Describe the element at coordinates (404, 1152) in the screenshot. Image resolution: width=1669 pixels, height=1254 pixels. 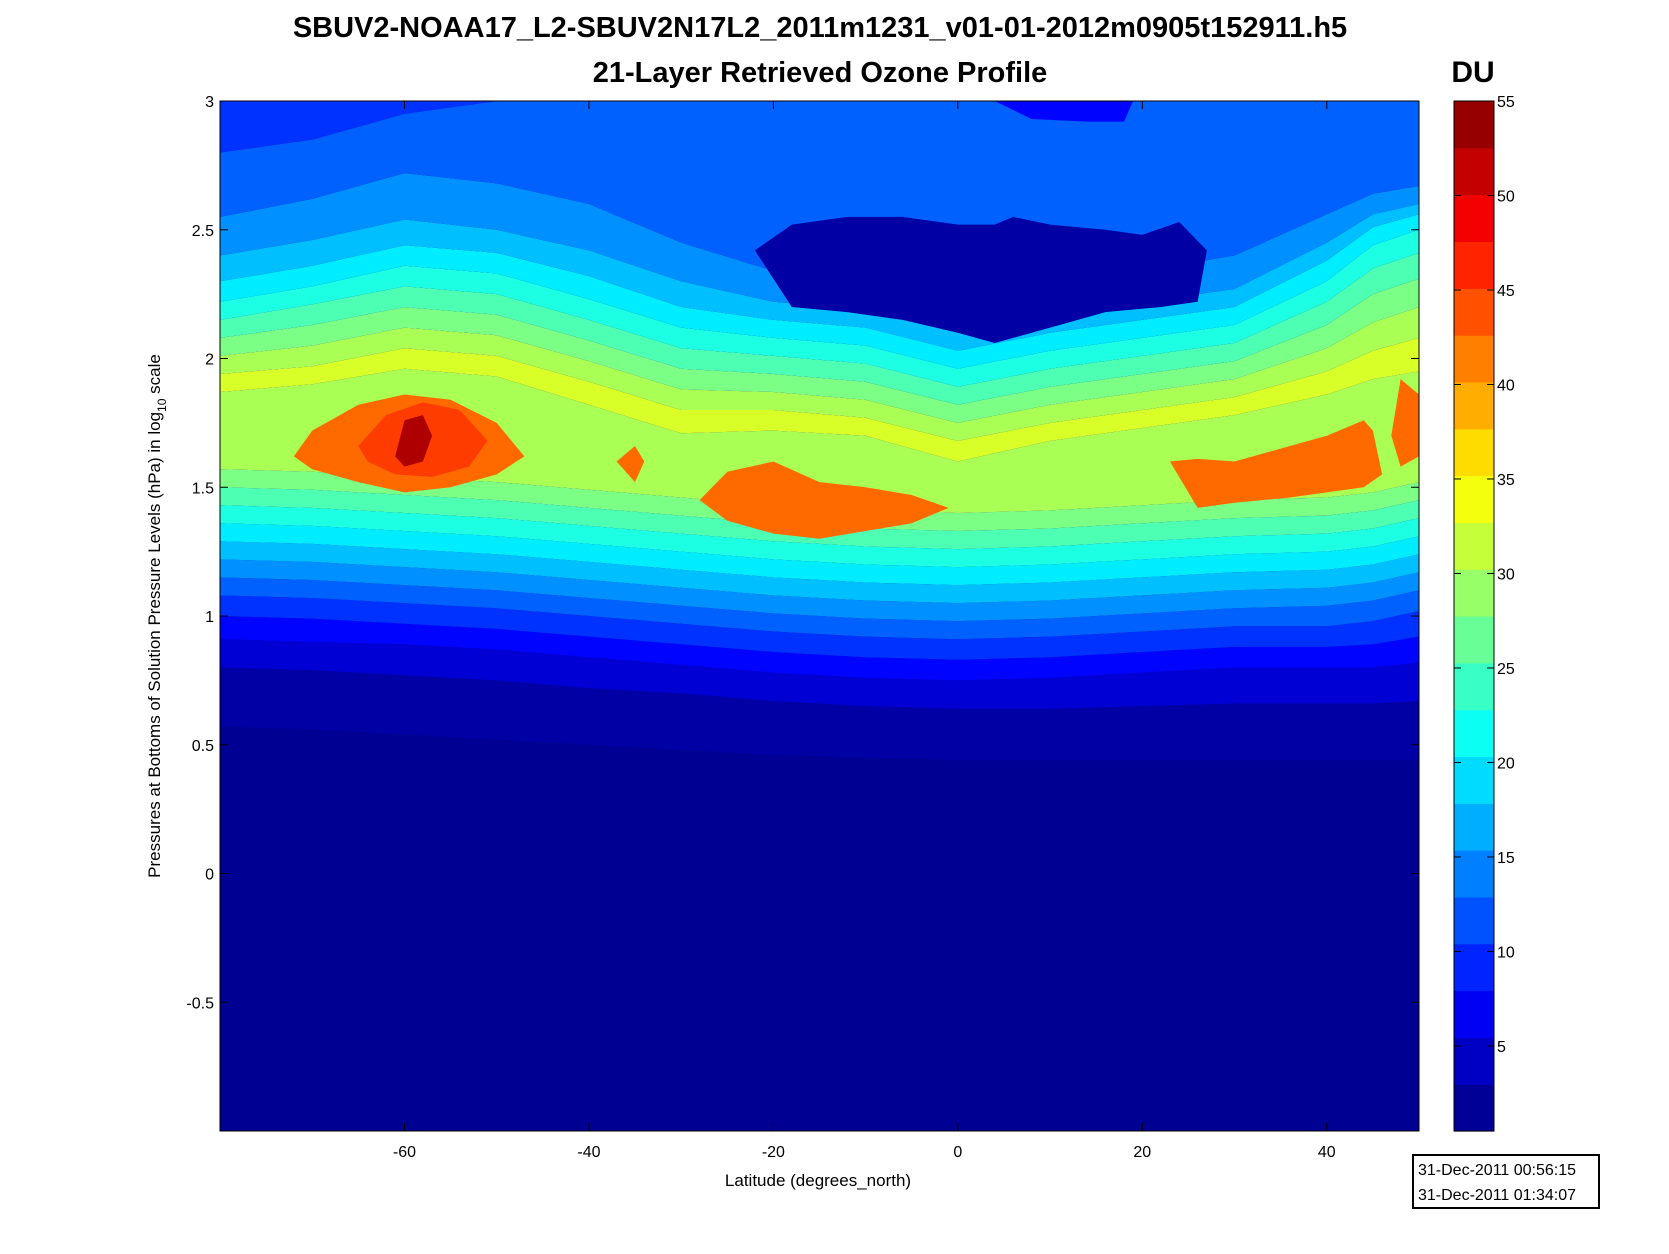
I see `x-tick-label: -60` at that location.